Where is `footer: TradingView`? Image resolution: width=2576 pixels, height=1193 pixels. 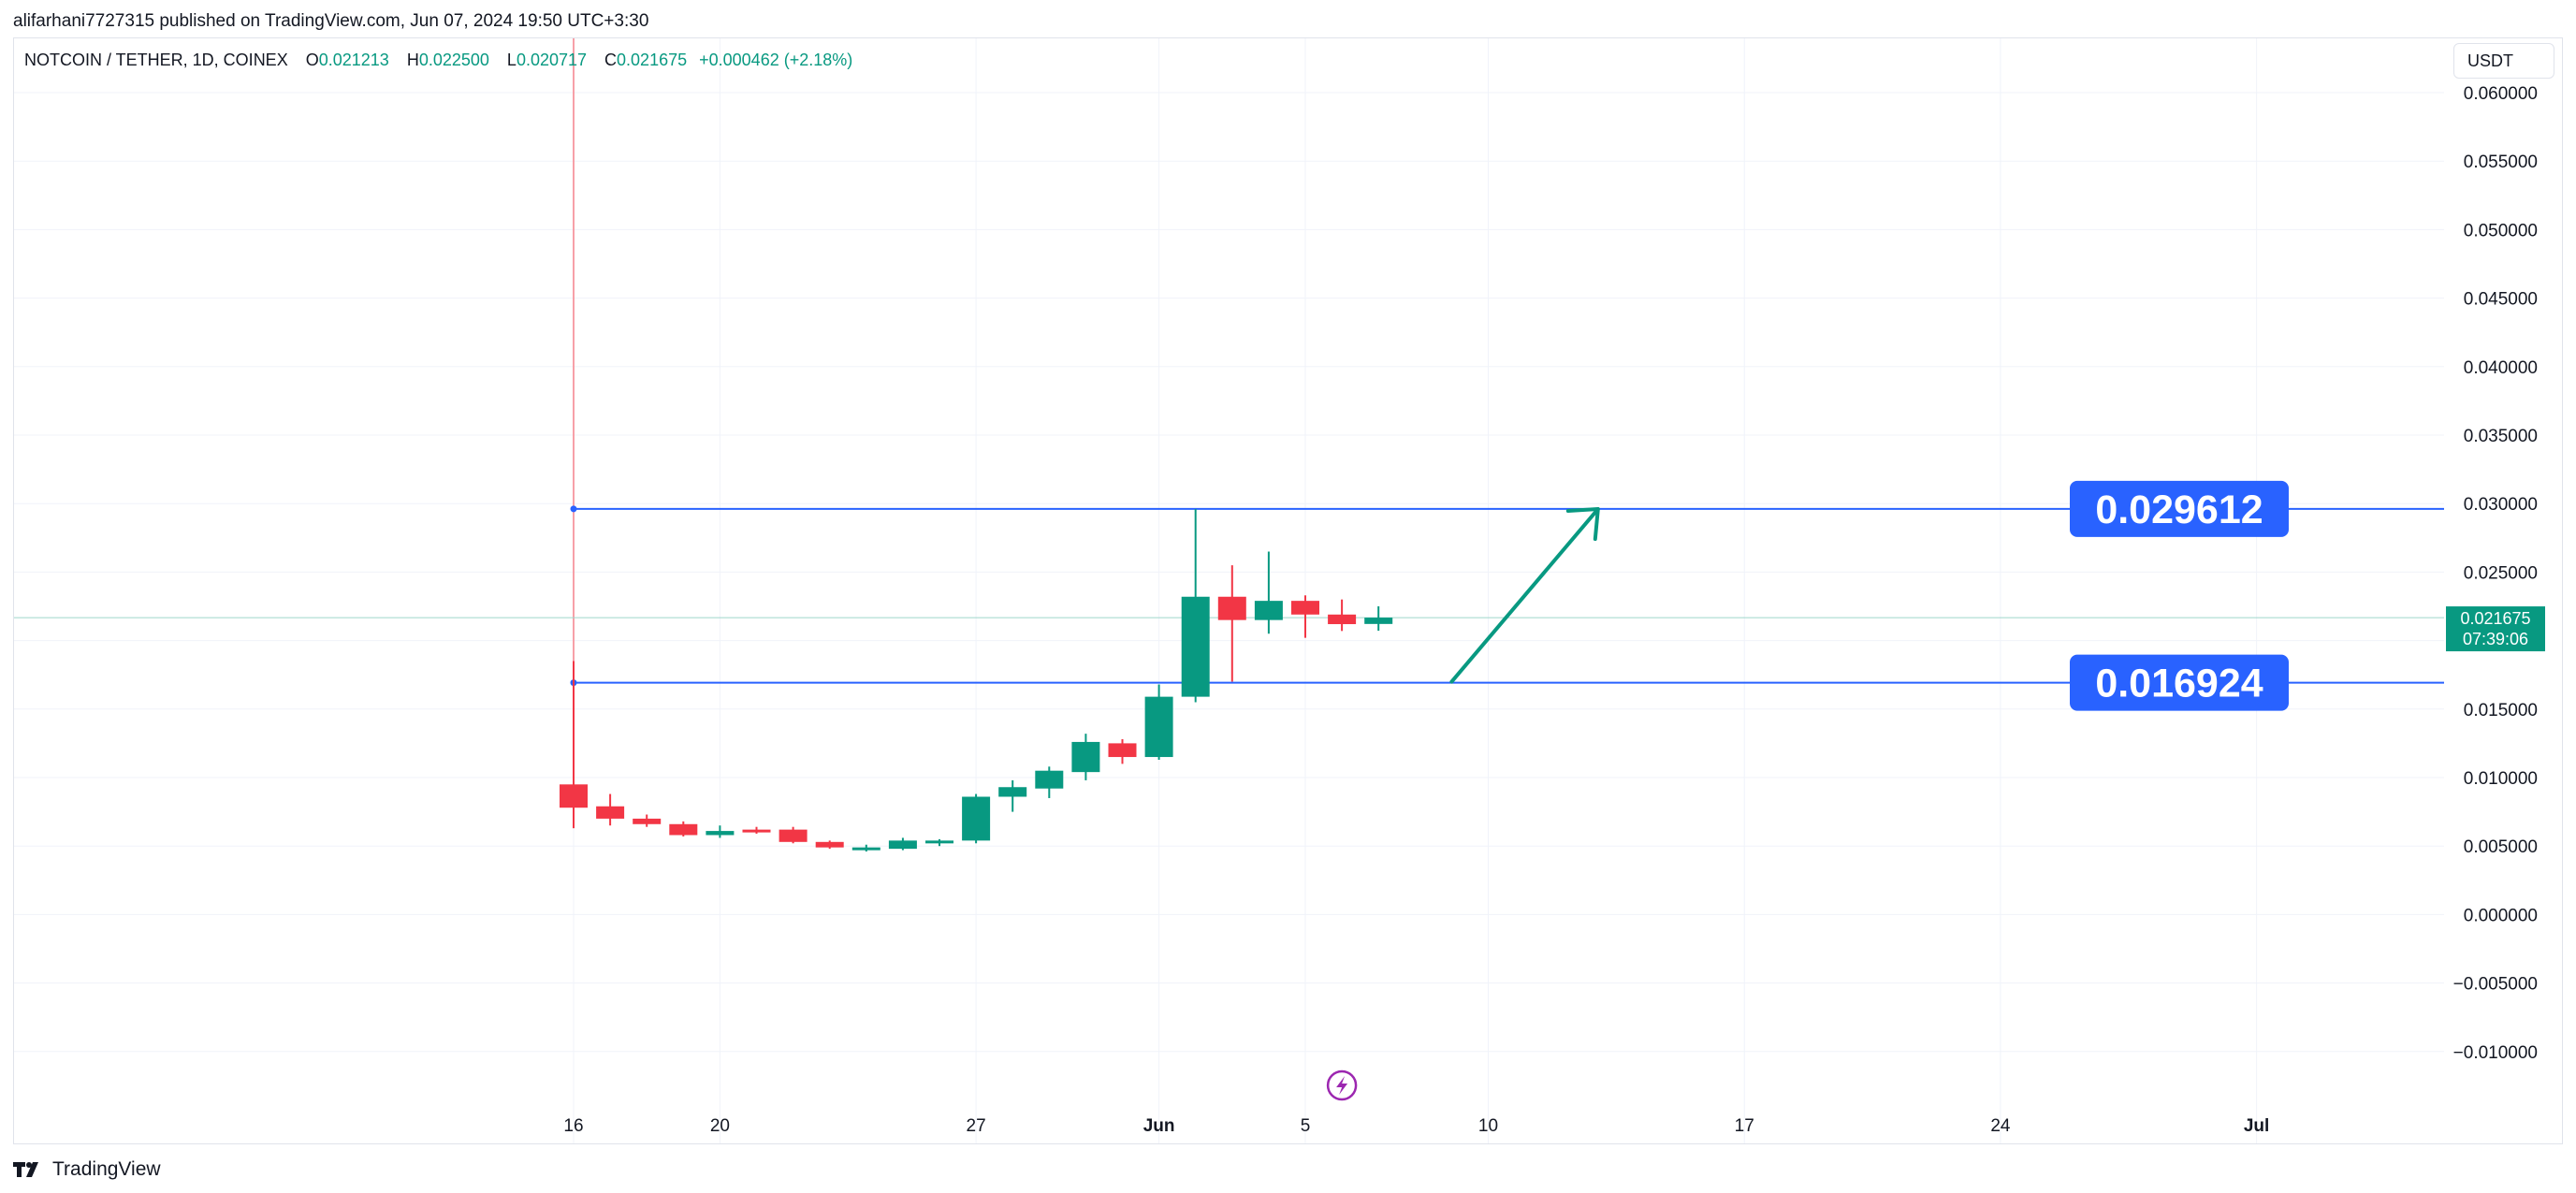 footer: TradingView is located at coordinates (87, 1169).